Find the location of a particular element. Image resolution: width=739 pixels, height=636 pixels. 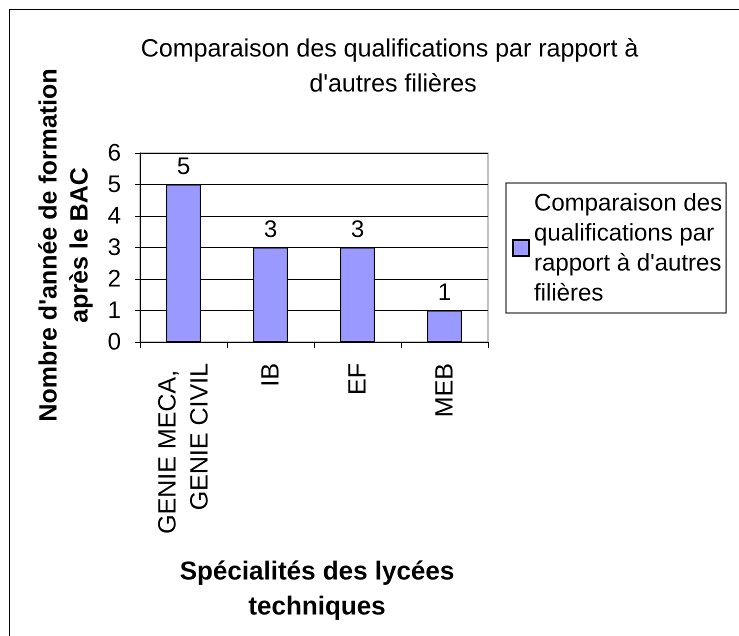

x-tick-label: MEB is located at coordinates (444, 390).